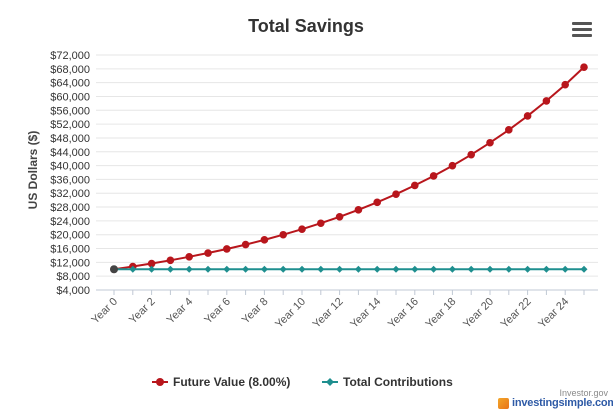 The width and height of the screenshot is (613, 416). Describe the element at coordinates (582, 30) in the screenshot. I see `hamburger-menu-icon` at that location.